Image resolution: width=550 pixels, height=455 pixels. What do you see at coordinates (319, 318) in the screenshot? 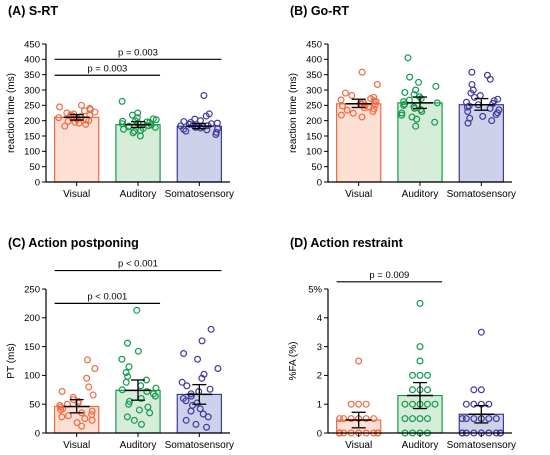
I see `y-tick-label: 4` at bounding box center [319, 318].